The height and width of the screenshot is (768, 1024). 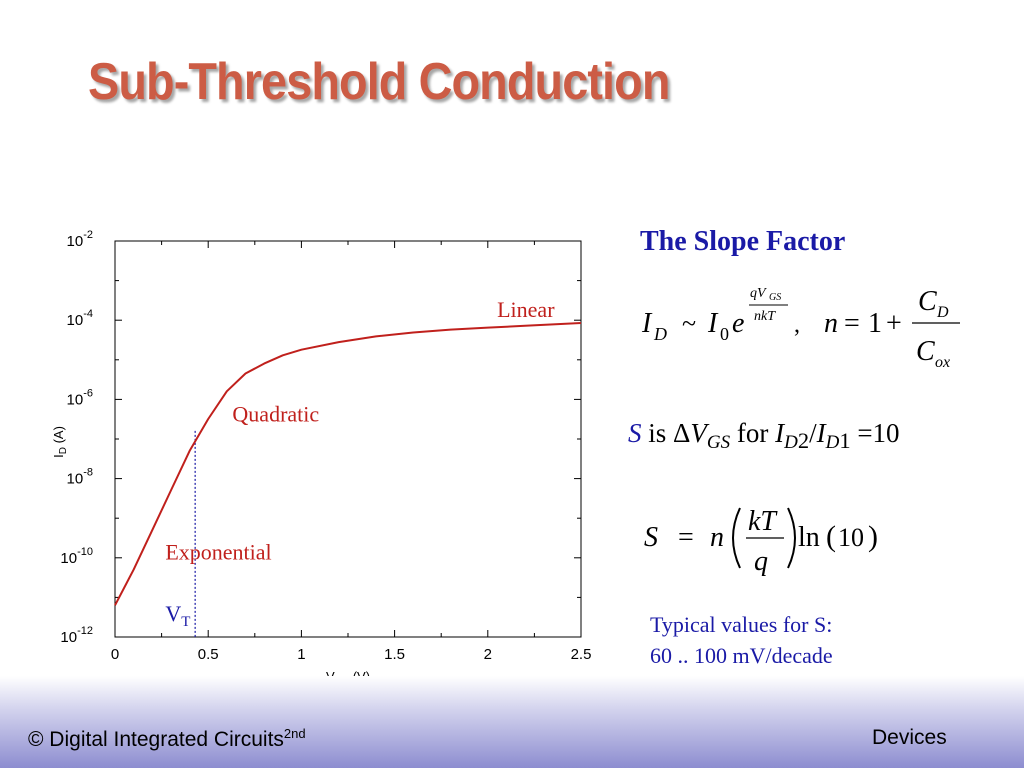 What do you see at coordinates (765, 316) in the screenshot?
I see `svg-text: nkT` at bounding box center [765, 316].